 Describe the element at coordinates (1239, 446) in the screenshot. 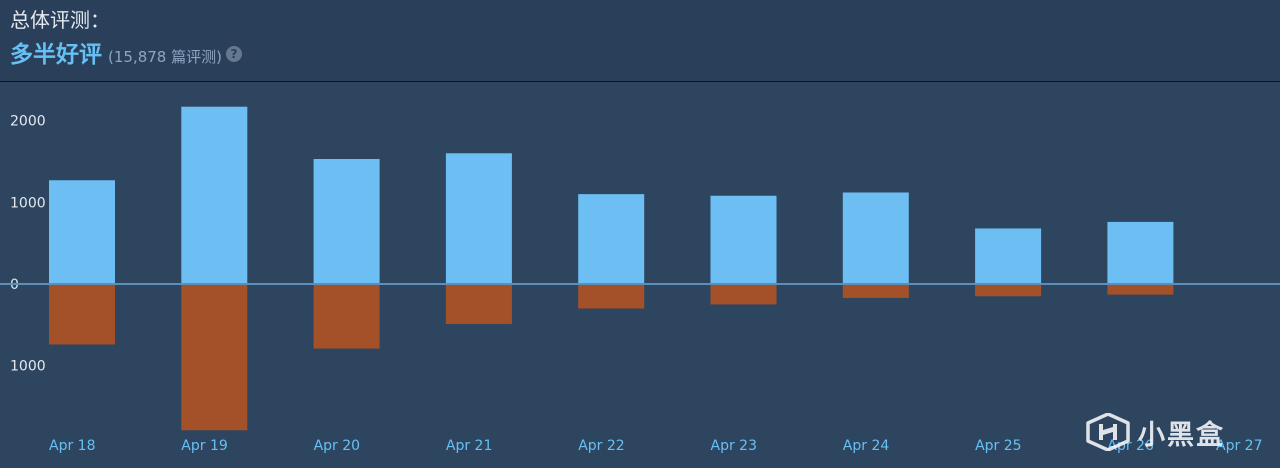

I see `x-tick-label: Apr 27` at that location.